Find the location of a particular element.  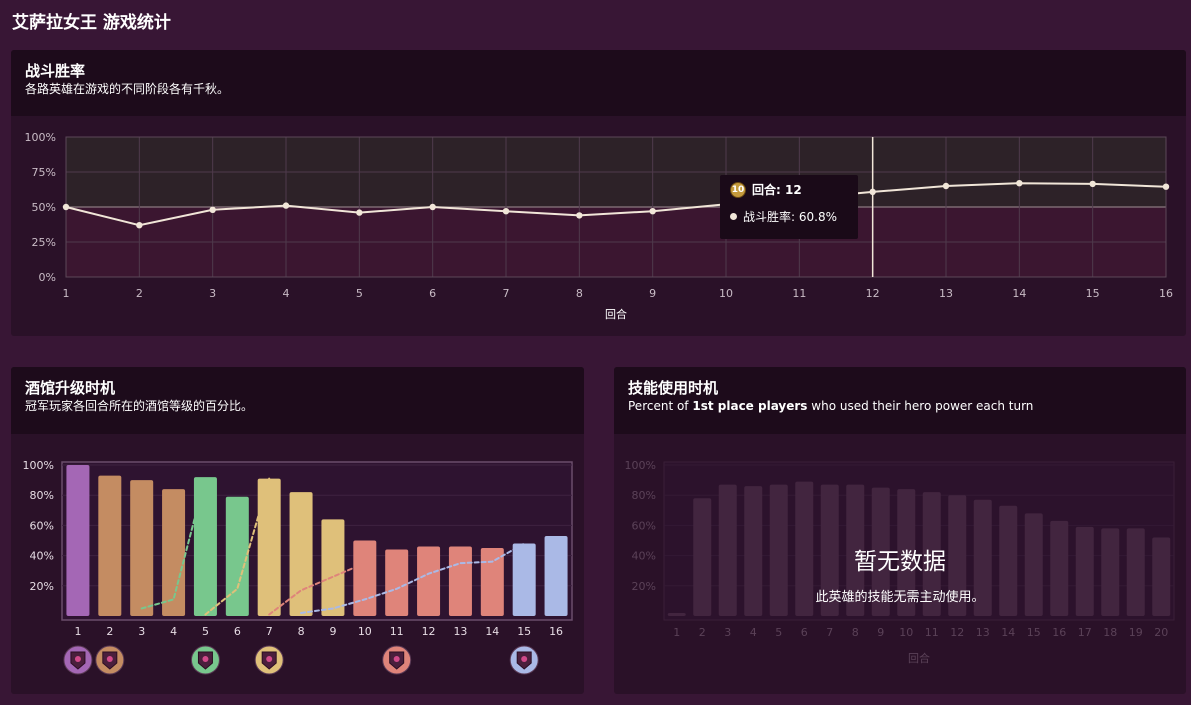

y-tick-label: 0% is located at coordinates (47, 277).